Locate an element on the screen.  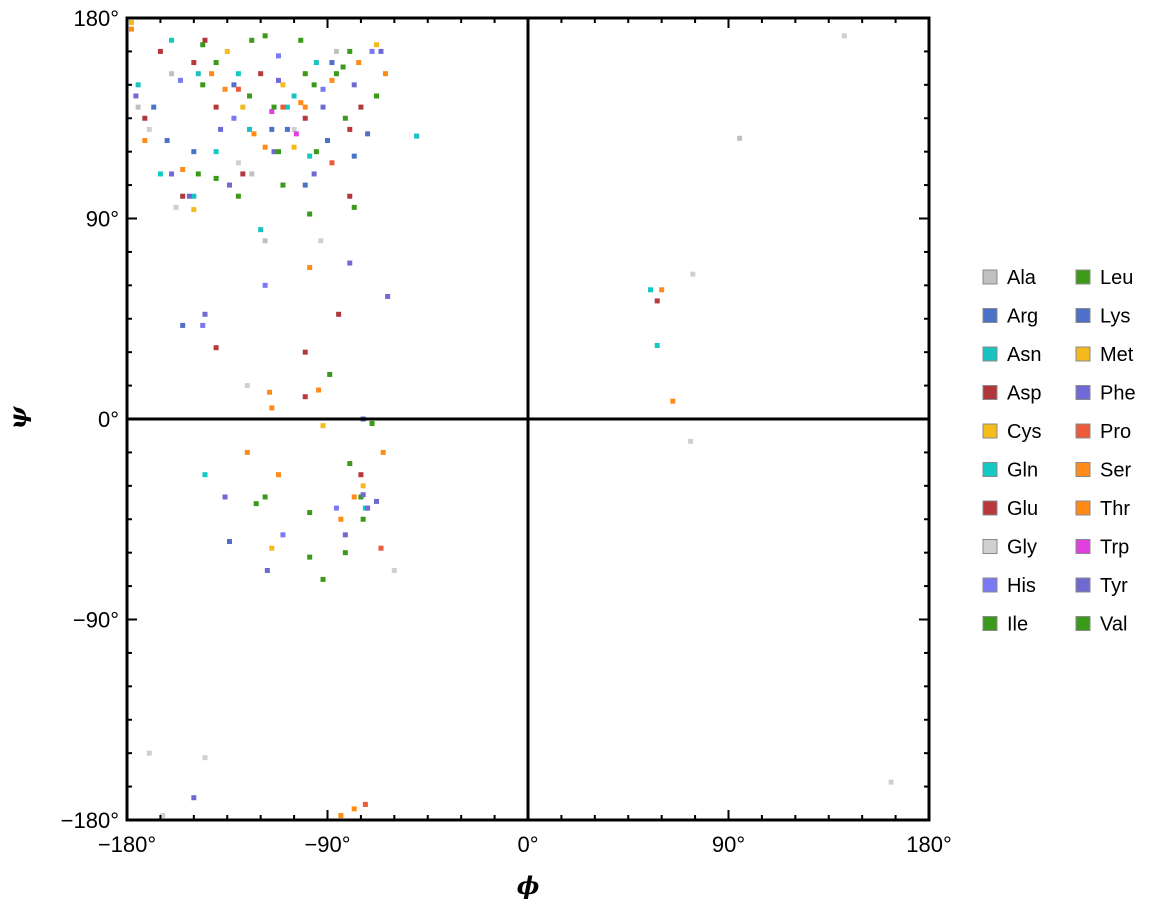
legend-item-pro: Pro is located at coordinates (1103, 432).